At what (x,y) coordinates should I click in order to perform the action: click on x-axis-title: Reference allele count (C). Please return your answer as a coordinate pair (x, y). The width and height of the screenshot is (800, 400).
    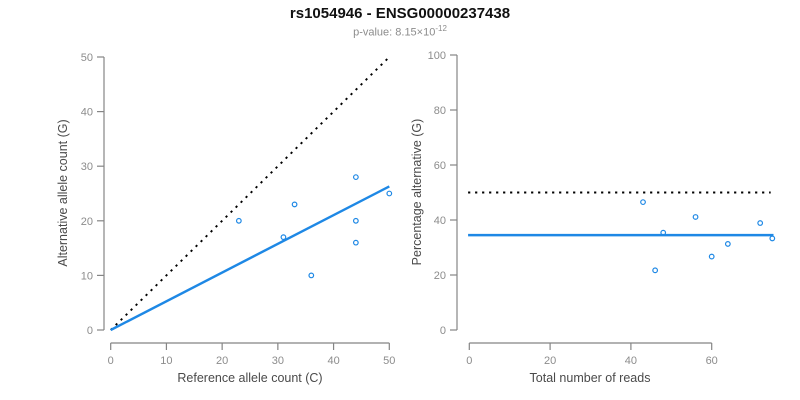
    Looking at the image, I should click on (249, 378).